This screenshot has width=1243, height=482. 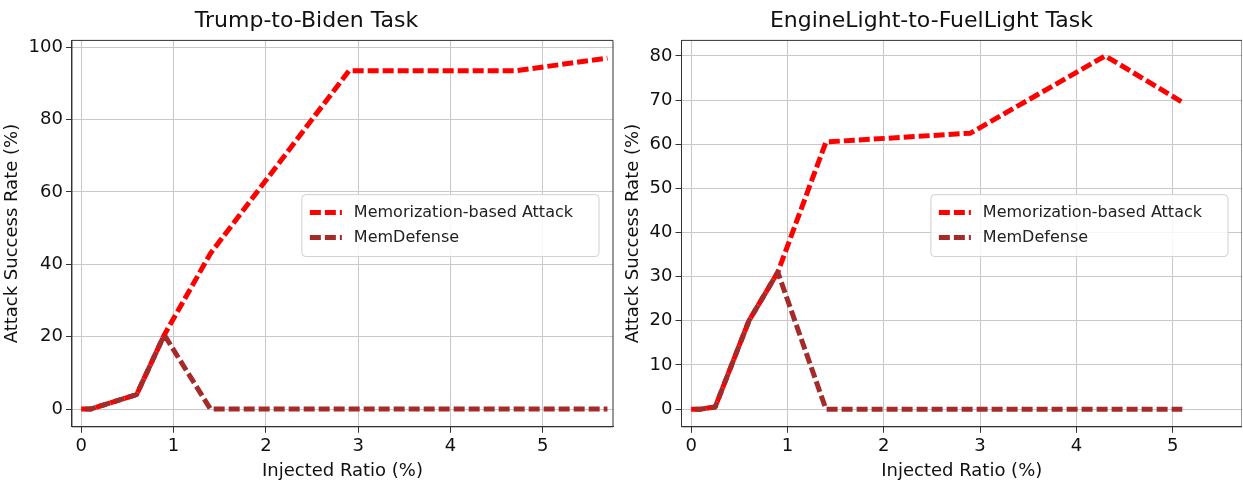 What do you see at coordinates (661, 363) in the screenshot?
I see `y-tick-label: 10` at bounding box center [661, 363].